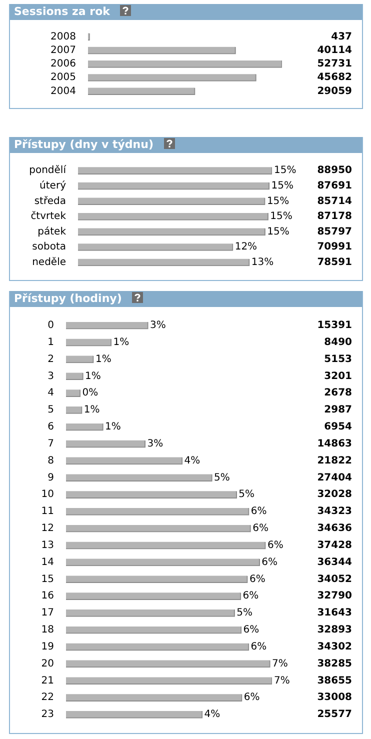 This screenshot has width=371, height=739. I want to click on annotation: 12%, so click(246, 247).